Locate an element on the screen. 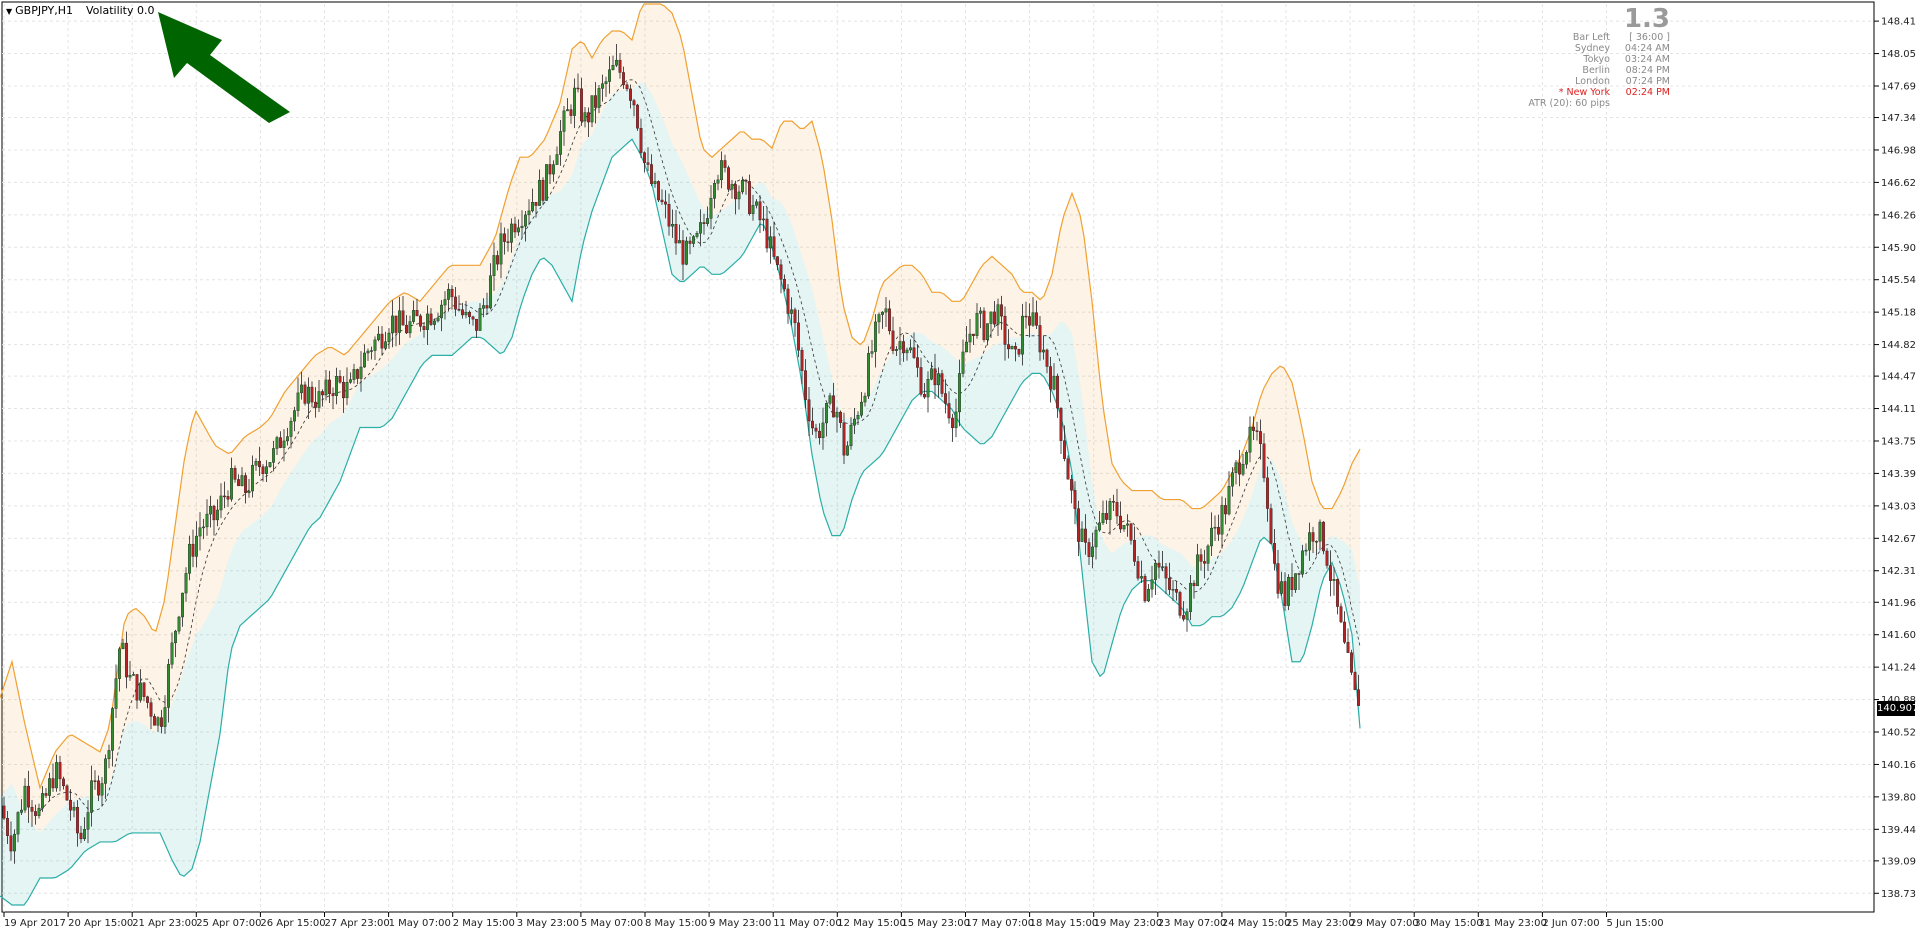 Image resolution: width=1916 pixels, height=933 pixels. y-tick-label: 148.050 is located at coordinates (1898, 54).